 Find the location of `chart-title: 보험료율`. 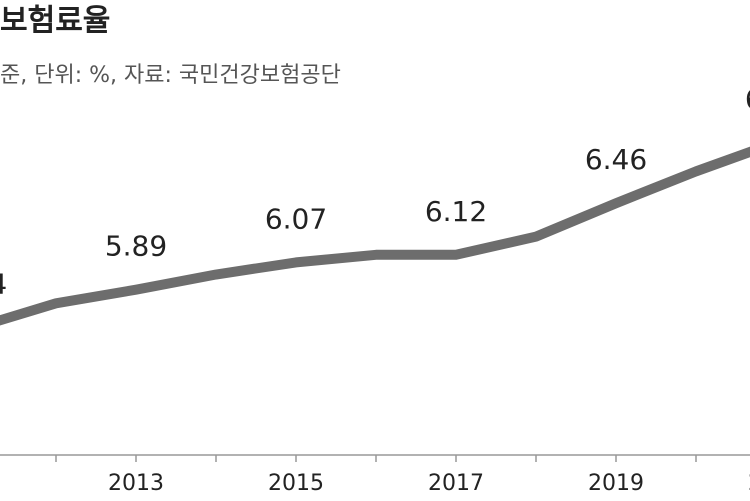

chart-title: 보험료율 is located at coordinates (55, 21).